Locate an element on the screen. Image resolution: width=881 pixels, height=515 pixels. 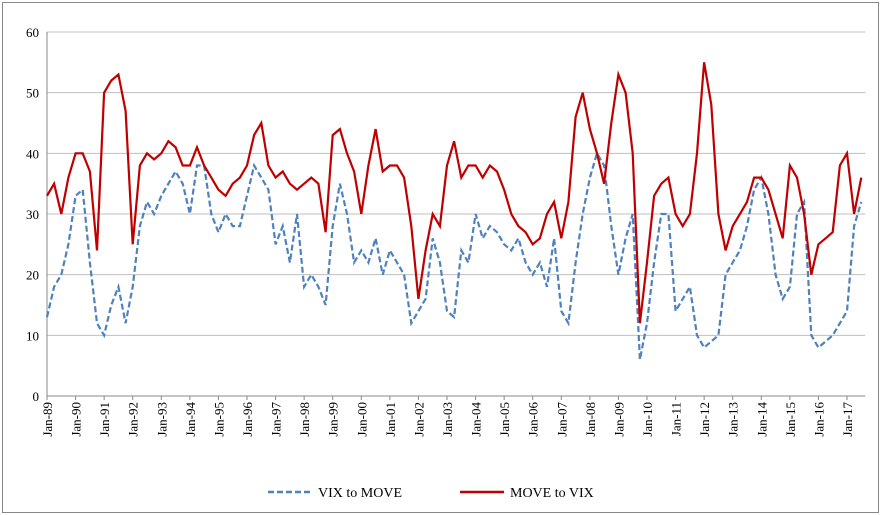
legend-label: VIX to MOVE is located at coordinates (360, 493).